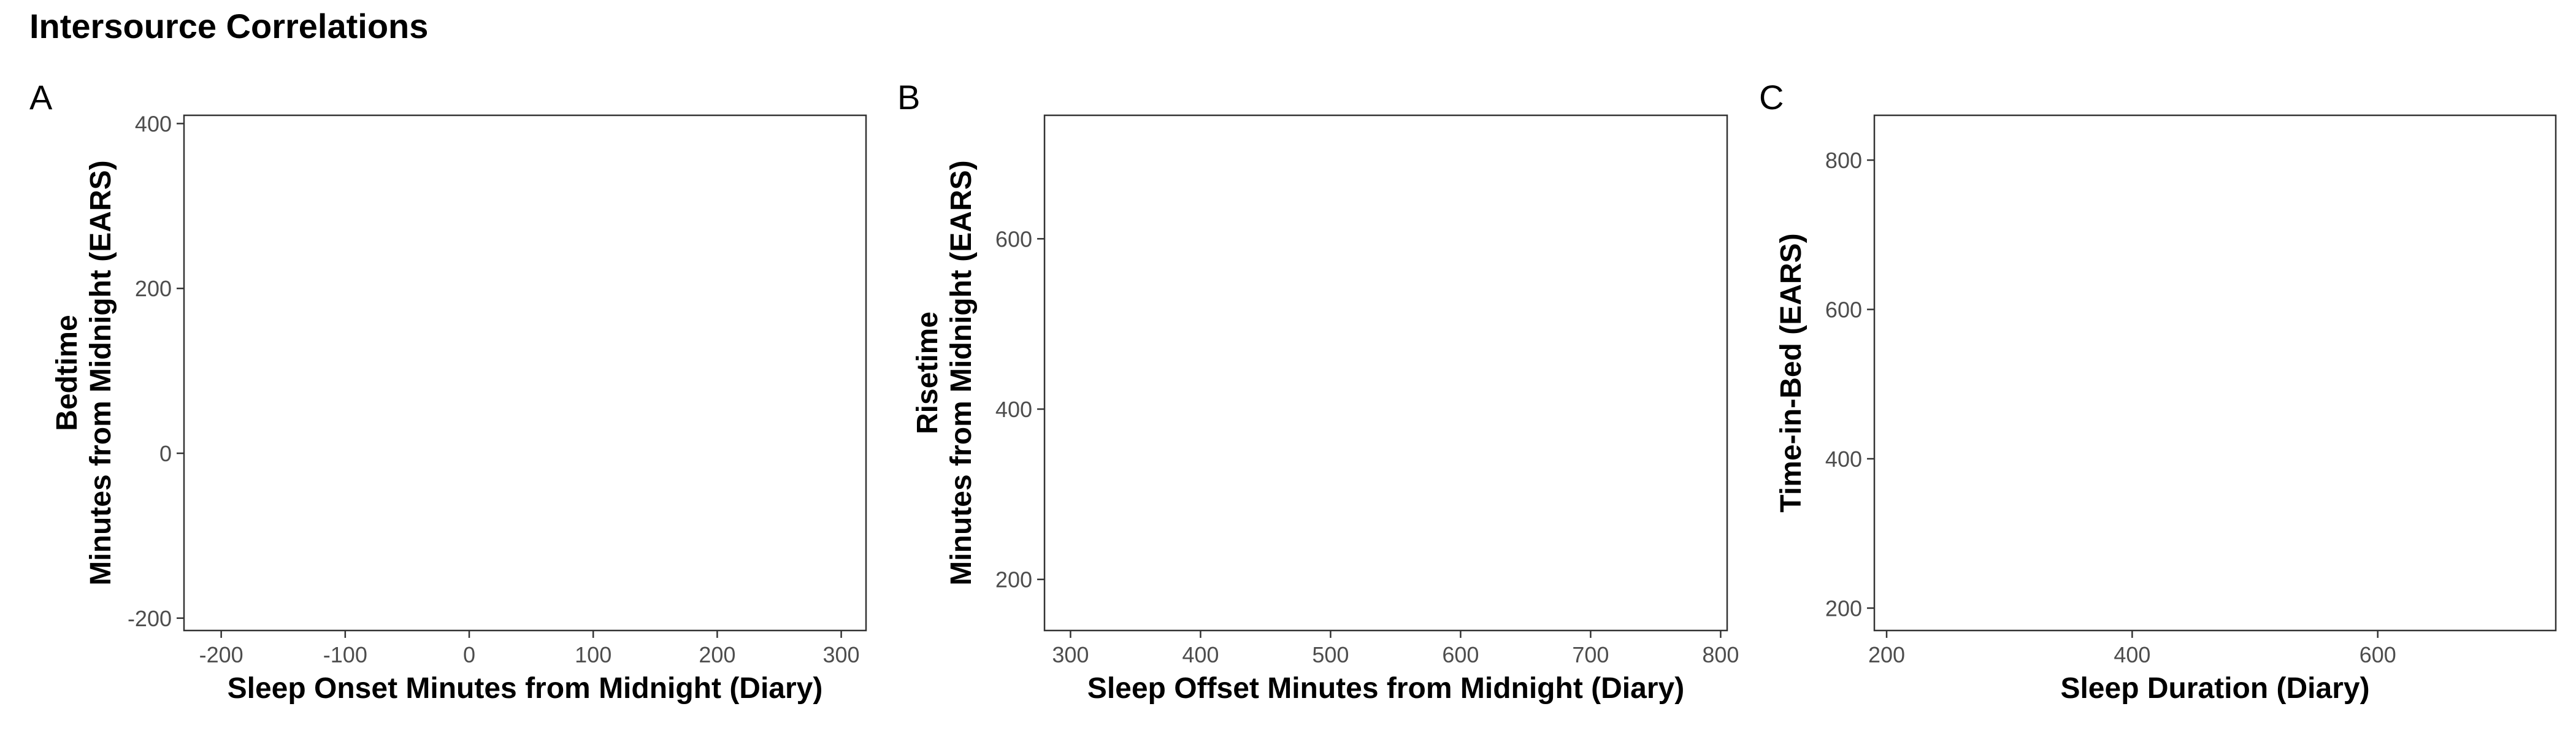 The image size is (2576, 736). Describe the element at coordinates (221, 654) in the screenshot. I see `x-tick-label: -200` at that location.